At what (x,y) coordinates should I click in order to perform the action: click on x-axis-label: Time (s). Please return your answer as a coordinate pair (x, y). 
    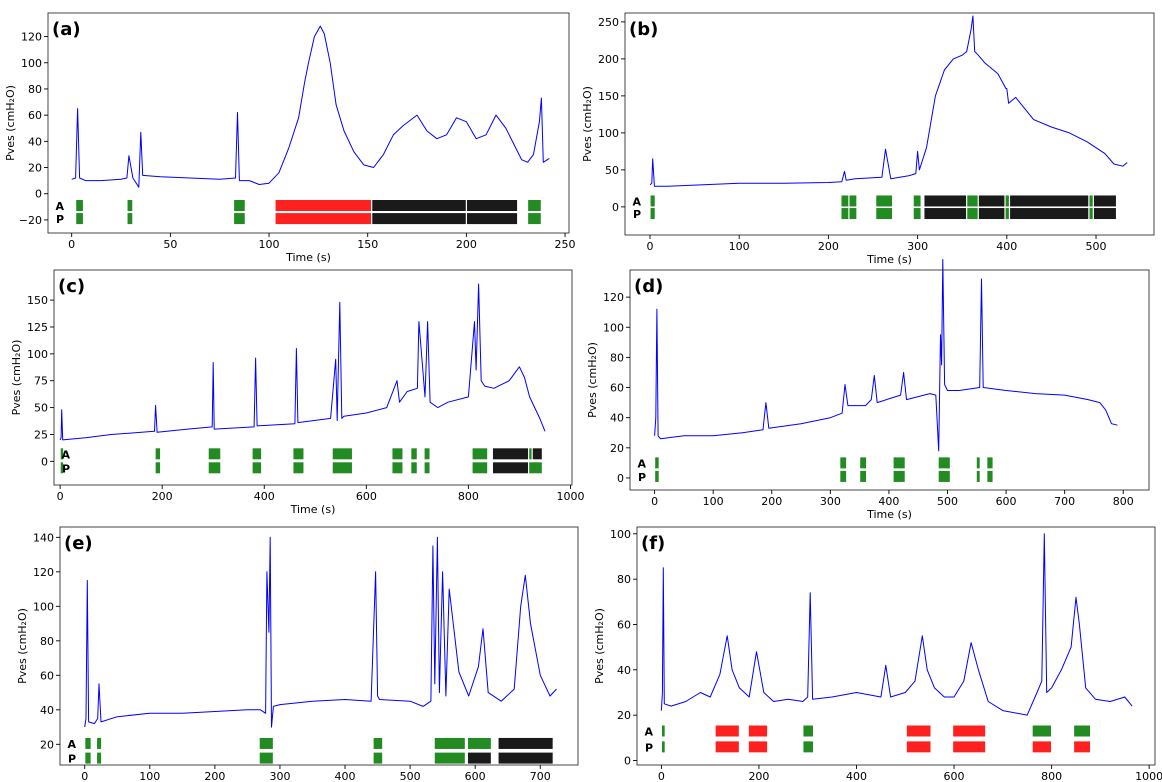
    Looking at the image, I should click on (889, 259).